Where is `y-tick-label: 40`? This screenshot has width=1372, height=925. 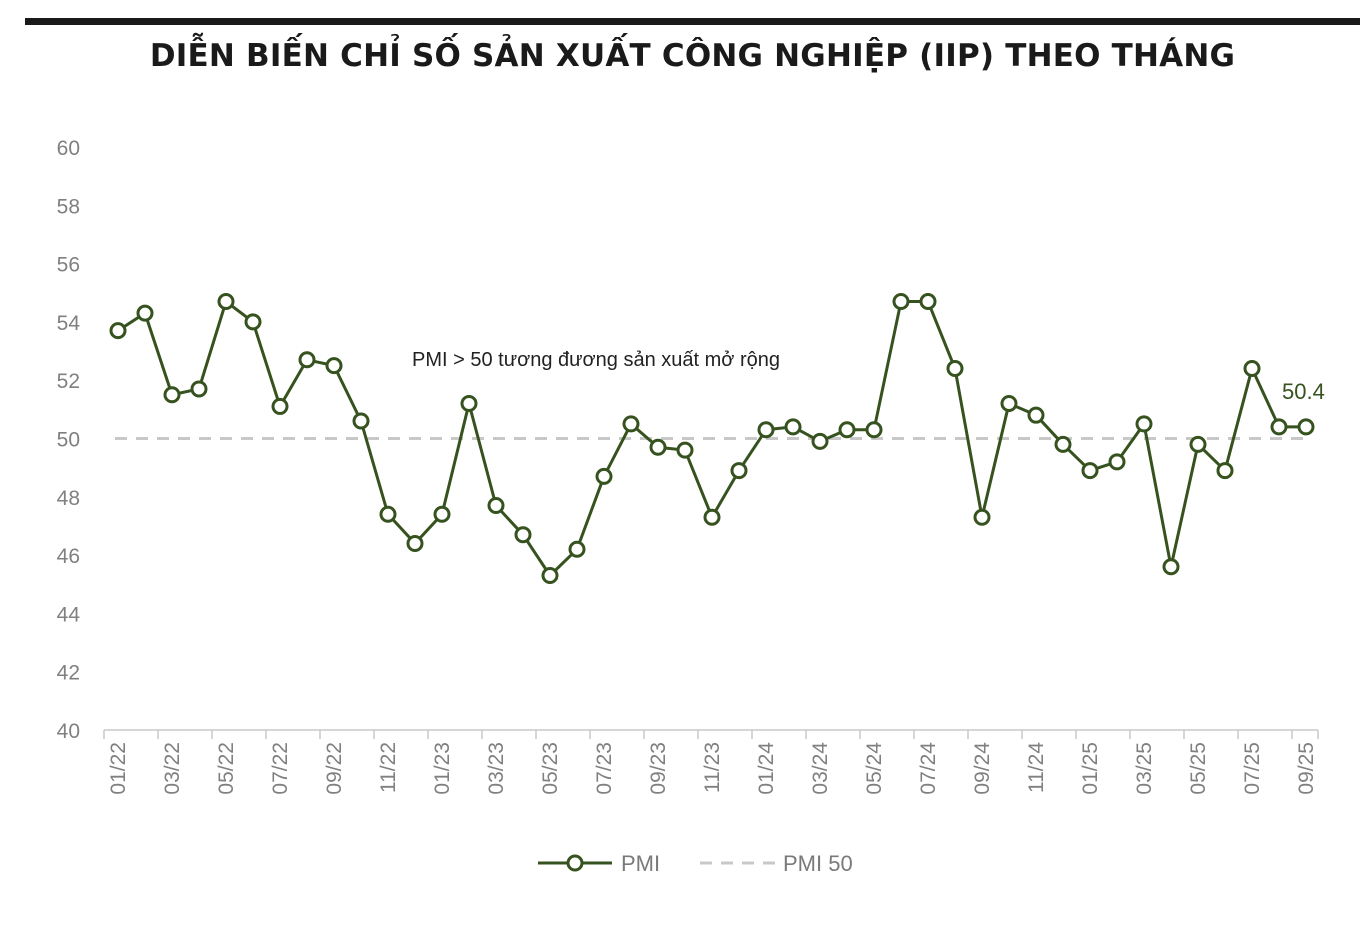
y-tick-label: 40 is located at coordinates (68, 731).